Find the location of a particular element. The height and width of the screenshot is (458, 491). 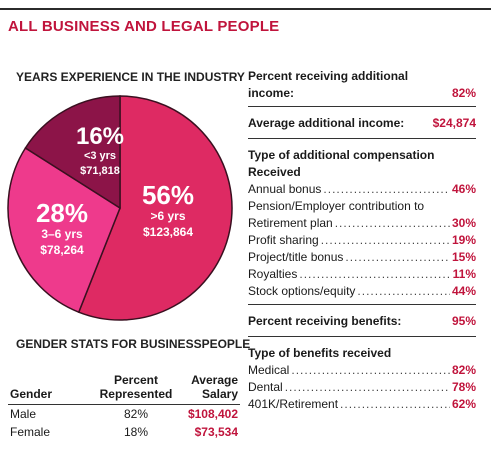

benefits-receiving-row: Percent receiving benefits: 95% is located at coordinates (362, 321).